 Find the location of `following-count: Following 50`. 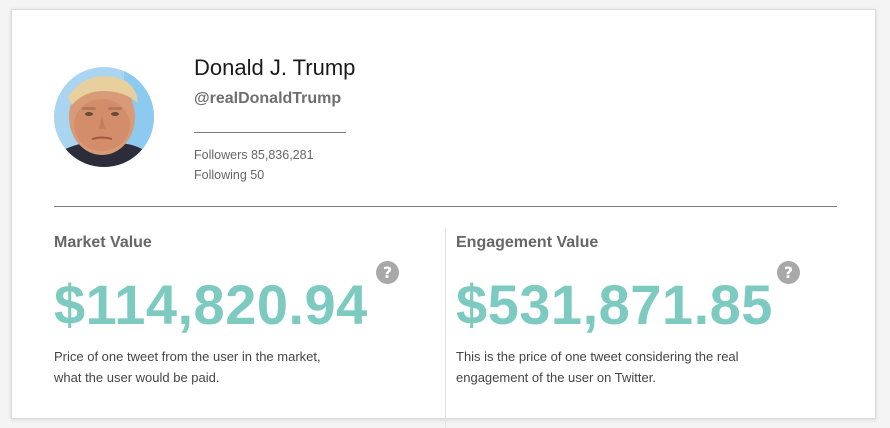

following-count: Following 50 is located at coordinates (229, 175).